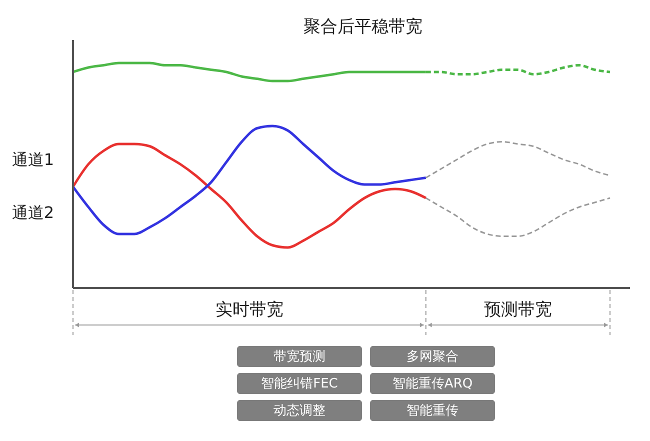 The width and height of the screenshot is (650, 441). What do you see at coordinates (33, 159) in the screenshot?
I see `text: 通道1` at bounding box center [33, 159].